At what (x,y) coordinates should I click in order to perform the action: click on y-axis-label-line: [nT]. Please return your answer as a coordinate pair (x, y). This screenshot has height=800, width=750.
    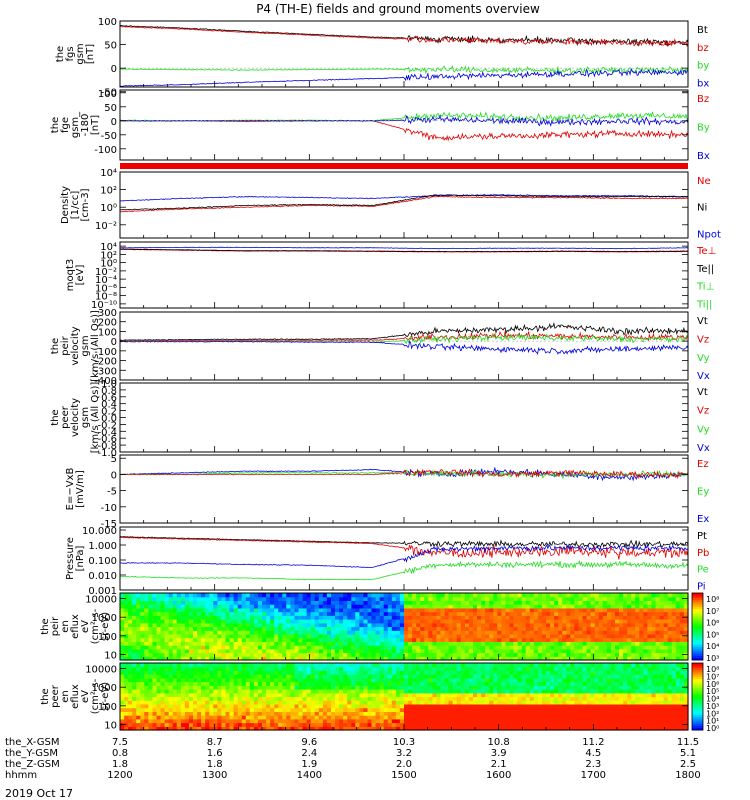
    Looking at the image, I should click on (95, 125).